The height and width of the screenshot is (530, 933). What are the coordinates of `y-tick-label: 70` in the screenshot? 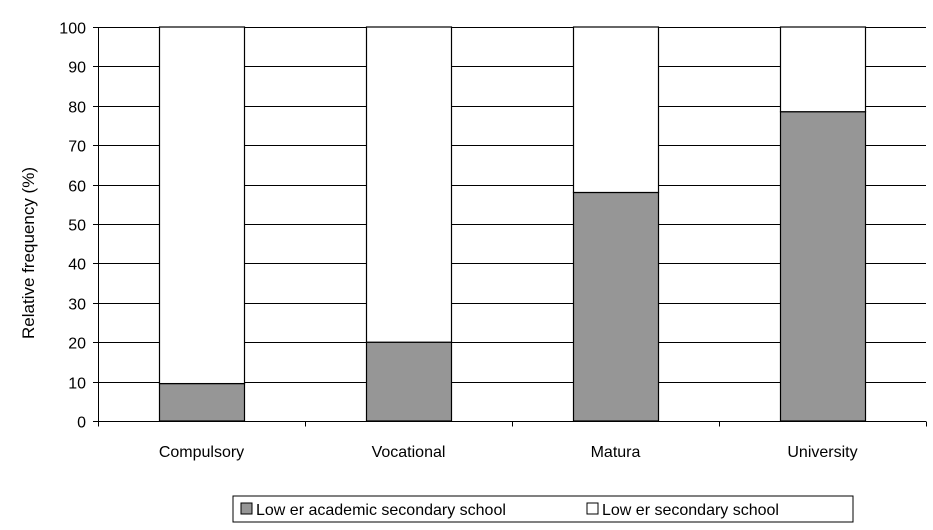 It's located at (77, 147).